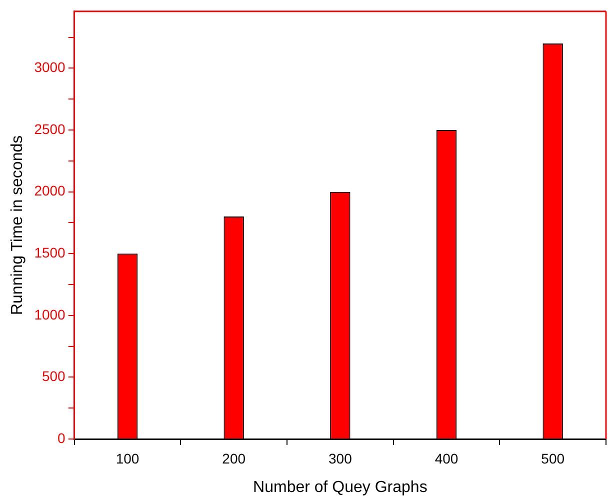  What do you see at coordinates (234, 458) in the screenshot?
I see `x-tick-label: 200` at bounding box center [234, 458].